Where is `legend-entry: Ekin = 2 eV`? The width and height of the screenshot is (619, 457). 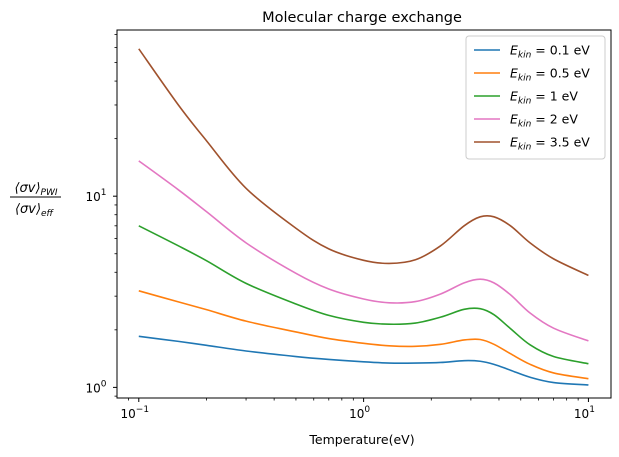 legend-entry: Ekin = 2 eV is located at coordinates (544, 121).